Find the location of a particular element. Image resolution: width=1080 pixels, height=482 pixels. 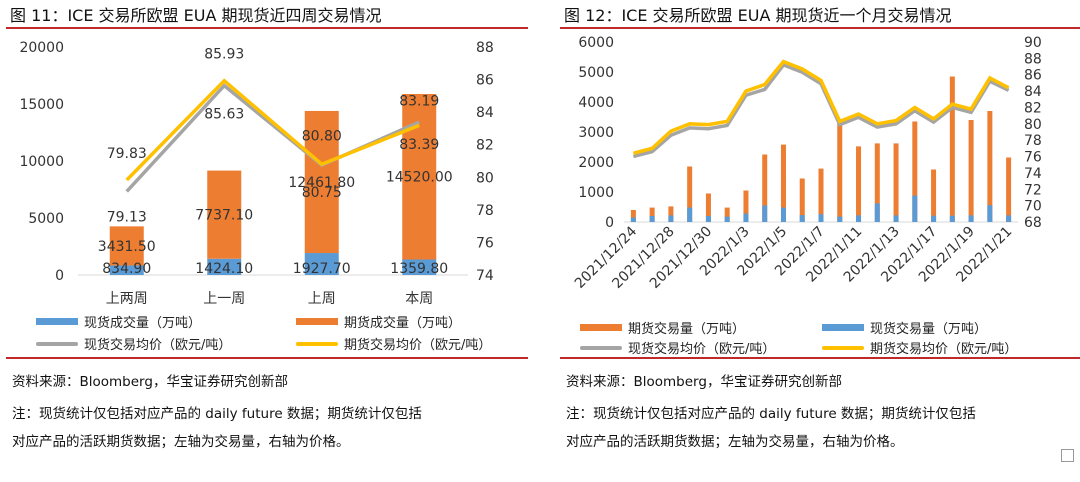

futures-price-data-label: 83.19 is located at coordinates (419, 101).